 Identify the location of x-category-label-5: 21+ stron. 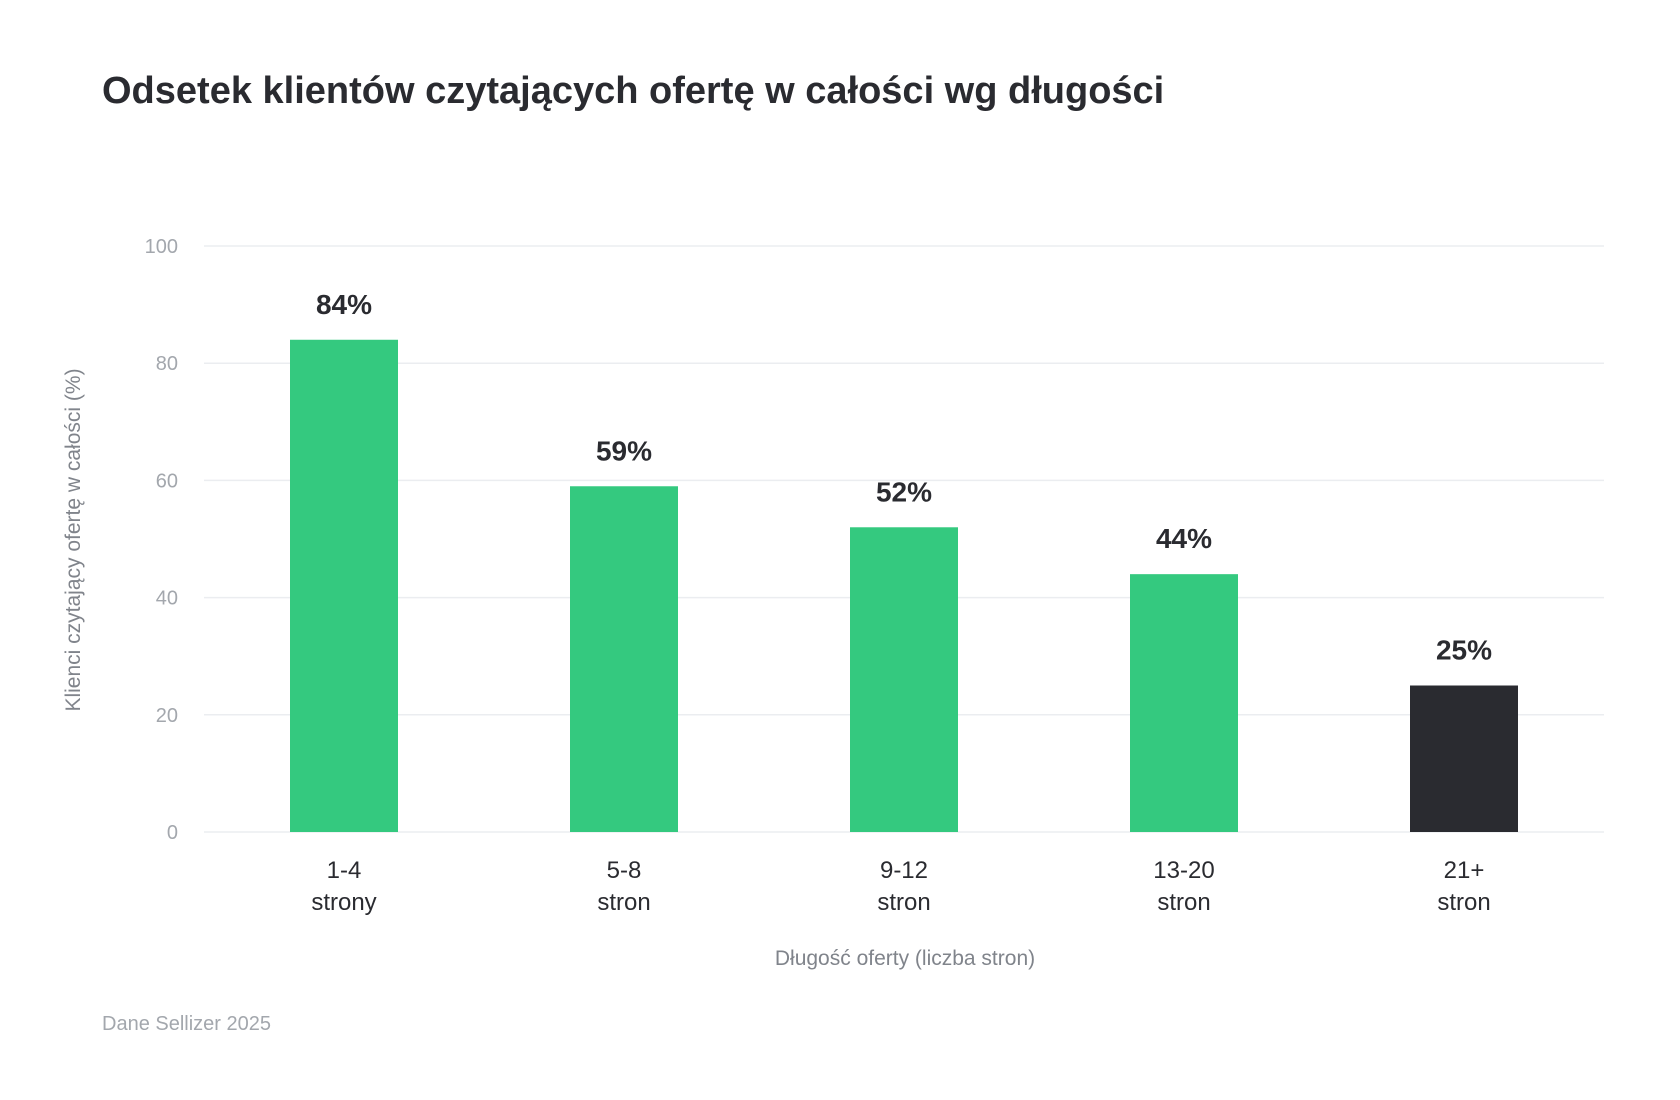
(1463, 886).